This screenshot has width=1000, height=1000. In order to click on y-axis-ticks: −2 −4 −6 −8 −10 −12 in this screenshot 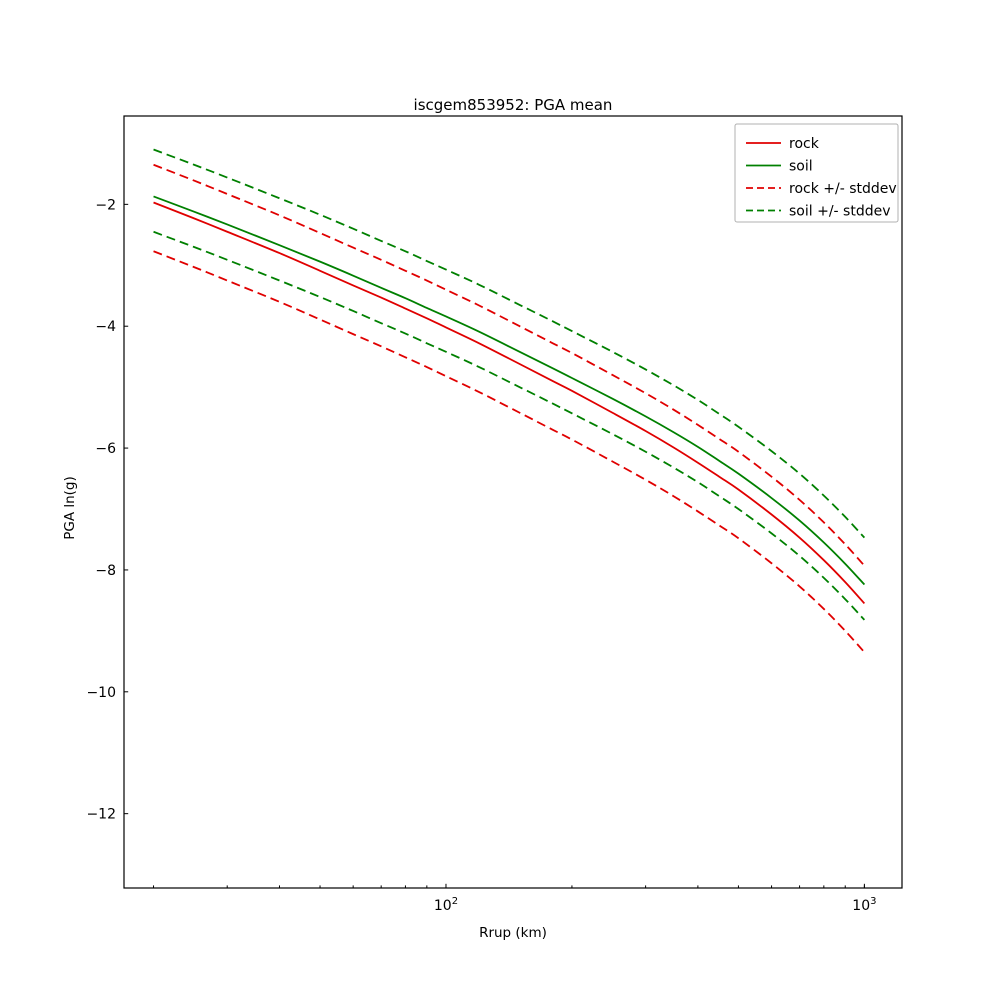, I will do `click(107, 510)`.